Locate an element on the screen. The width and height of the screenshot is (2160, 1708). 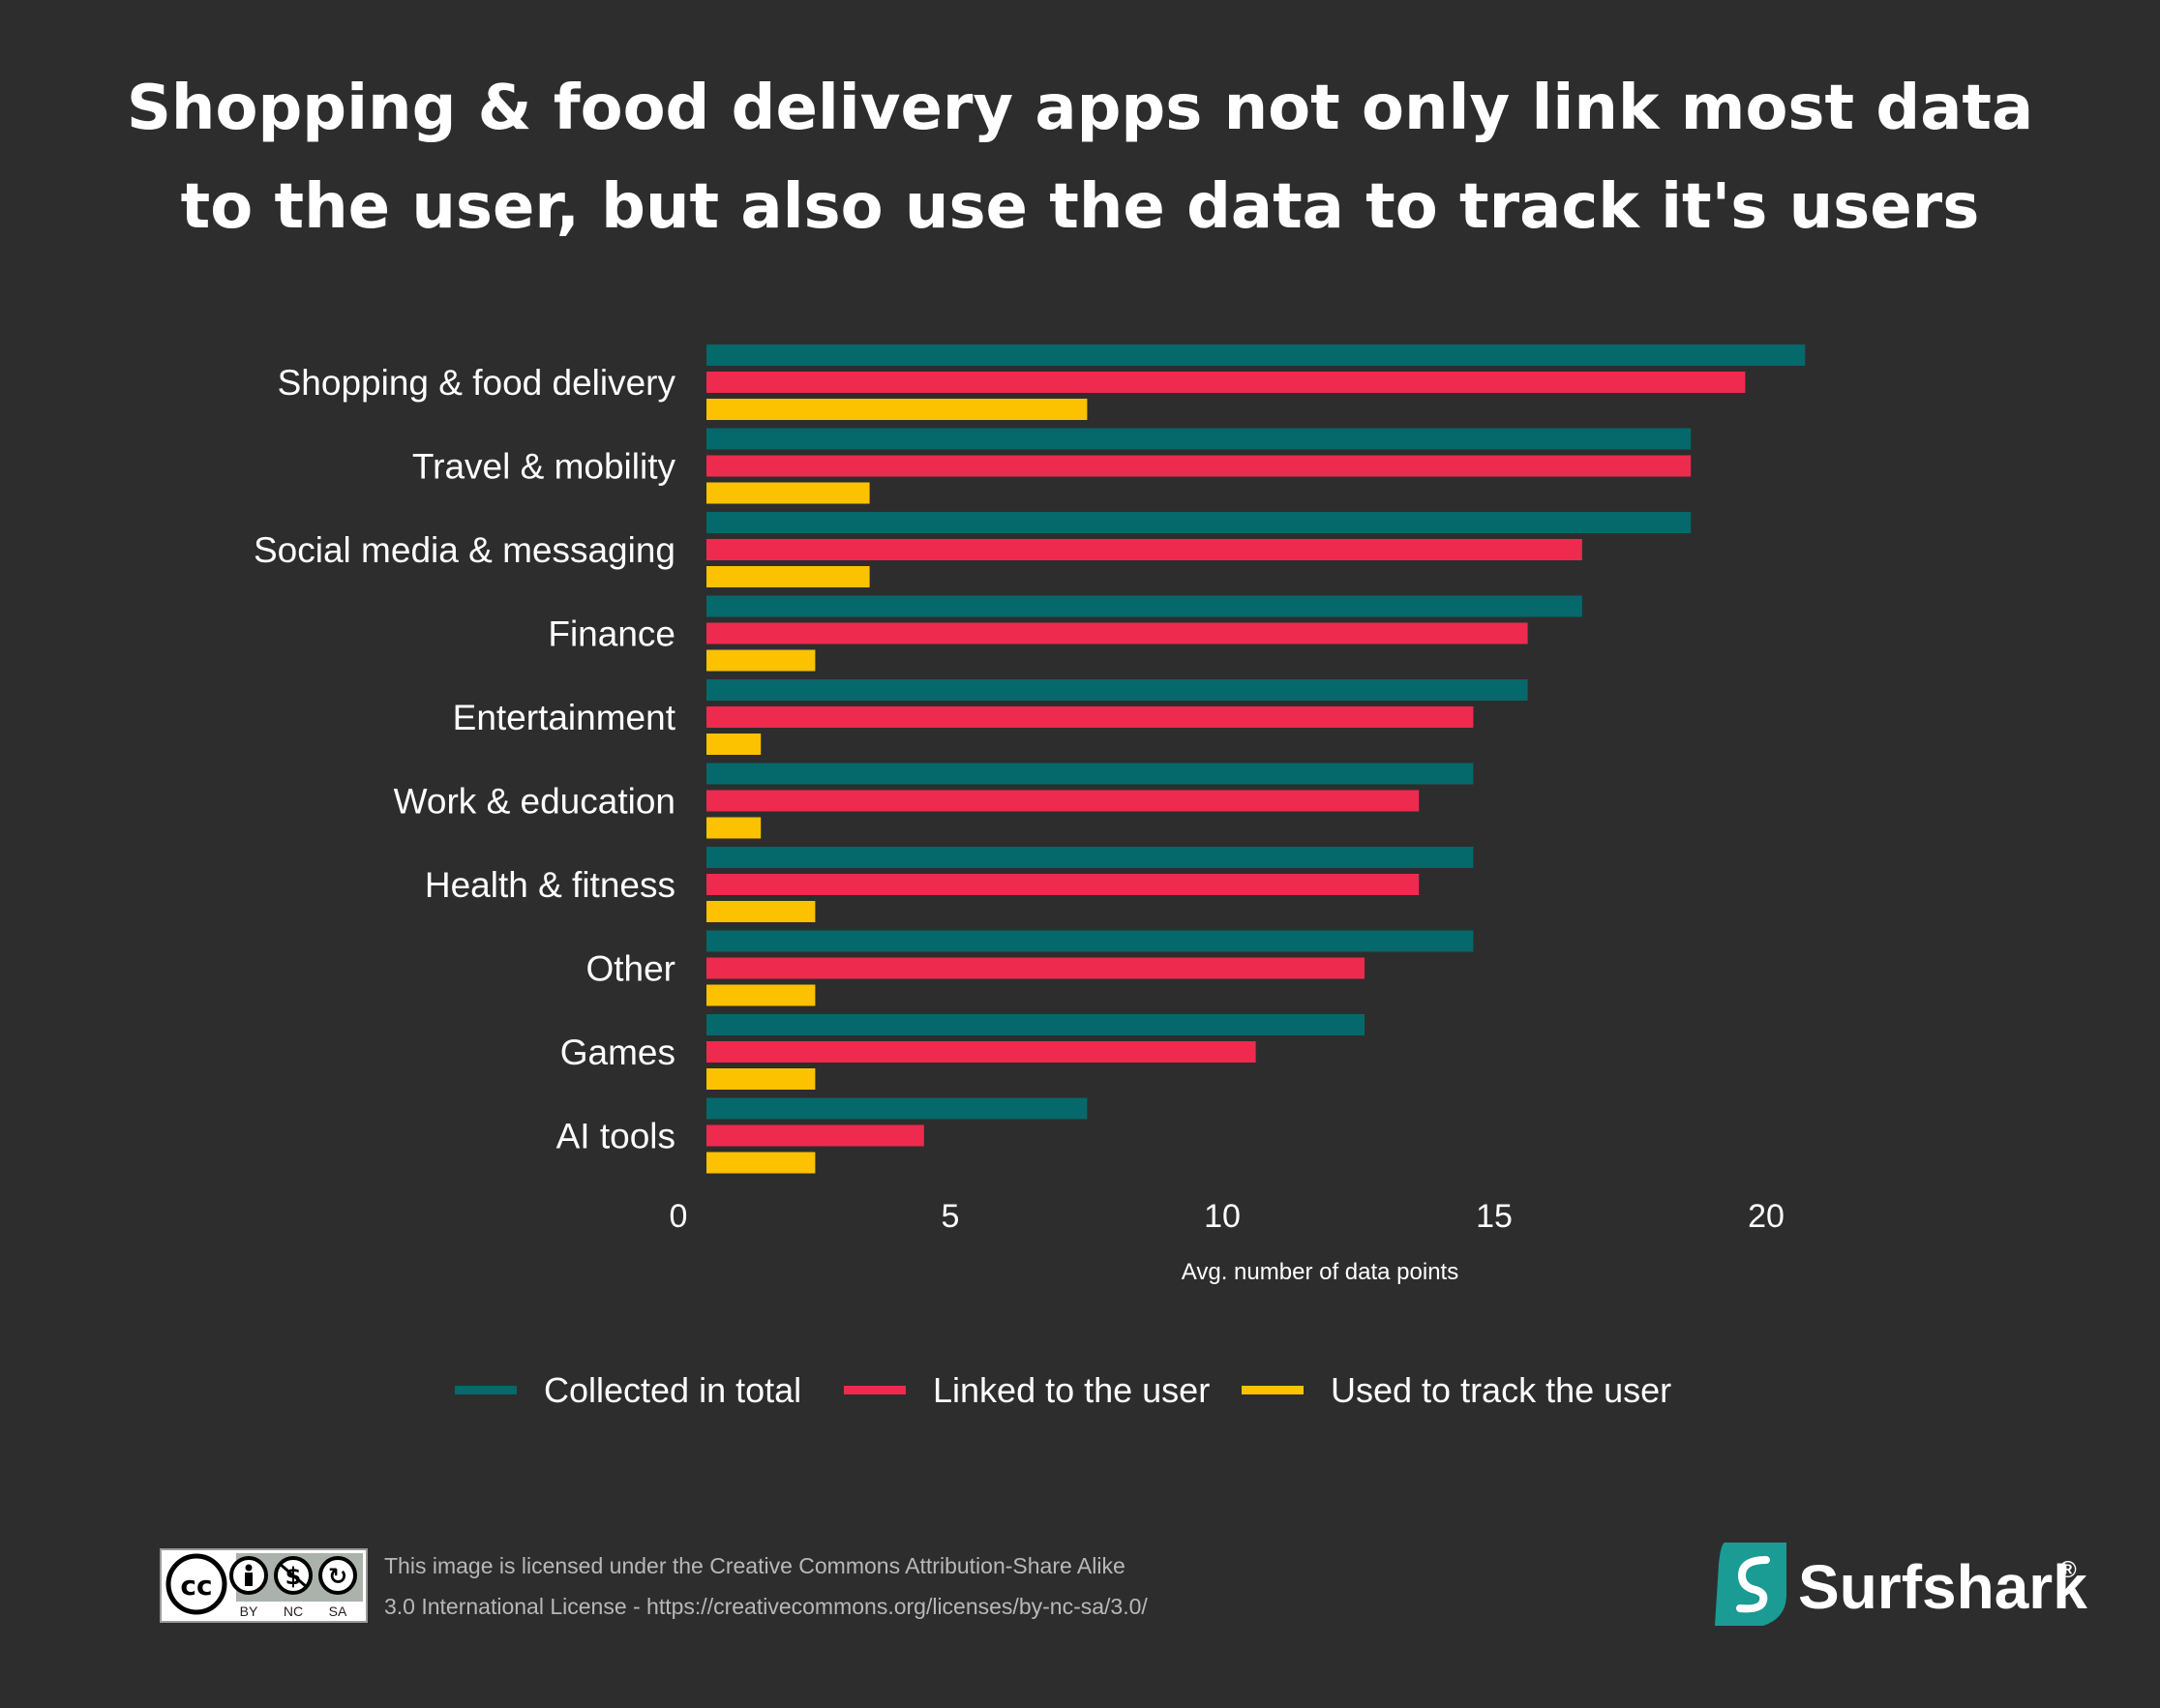
legend-label-linked-to-the-user: Linked to the user is located at coordinates (1071, 1390).